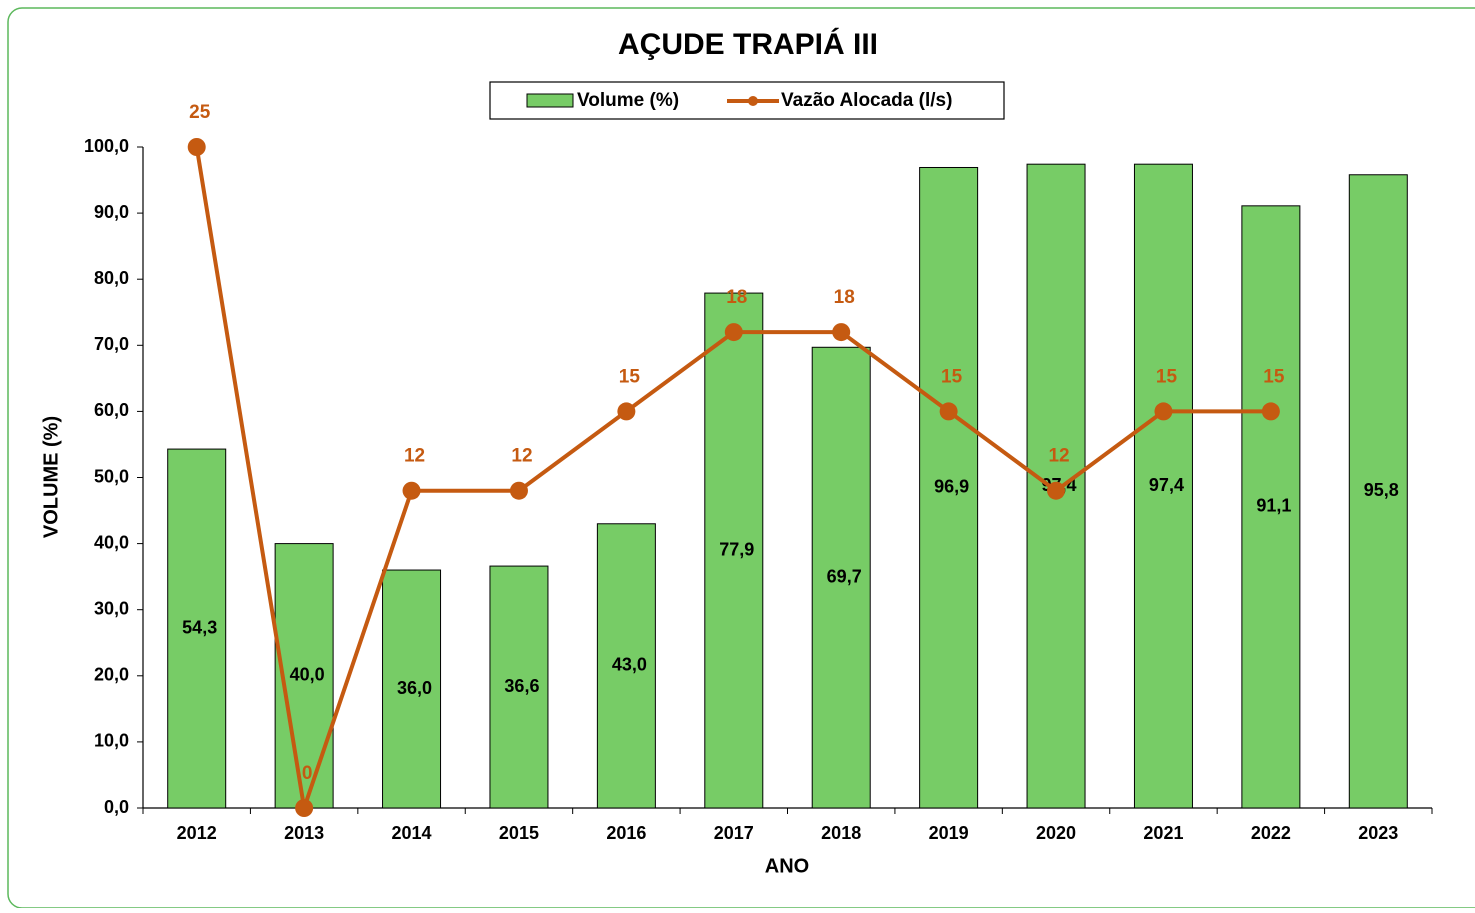 Image resolution: width=1475 pixels, height=913 pixels. Describe the element at coordinates (111, 410) in the screenshot. I see `y-tick-label: 60,0` at that location.